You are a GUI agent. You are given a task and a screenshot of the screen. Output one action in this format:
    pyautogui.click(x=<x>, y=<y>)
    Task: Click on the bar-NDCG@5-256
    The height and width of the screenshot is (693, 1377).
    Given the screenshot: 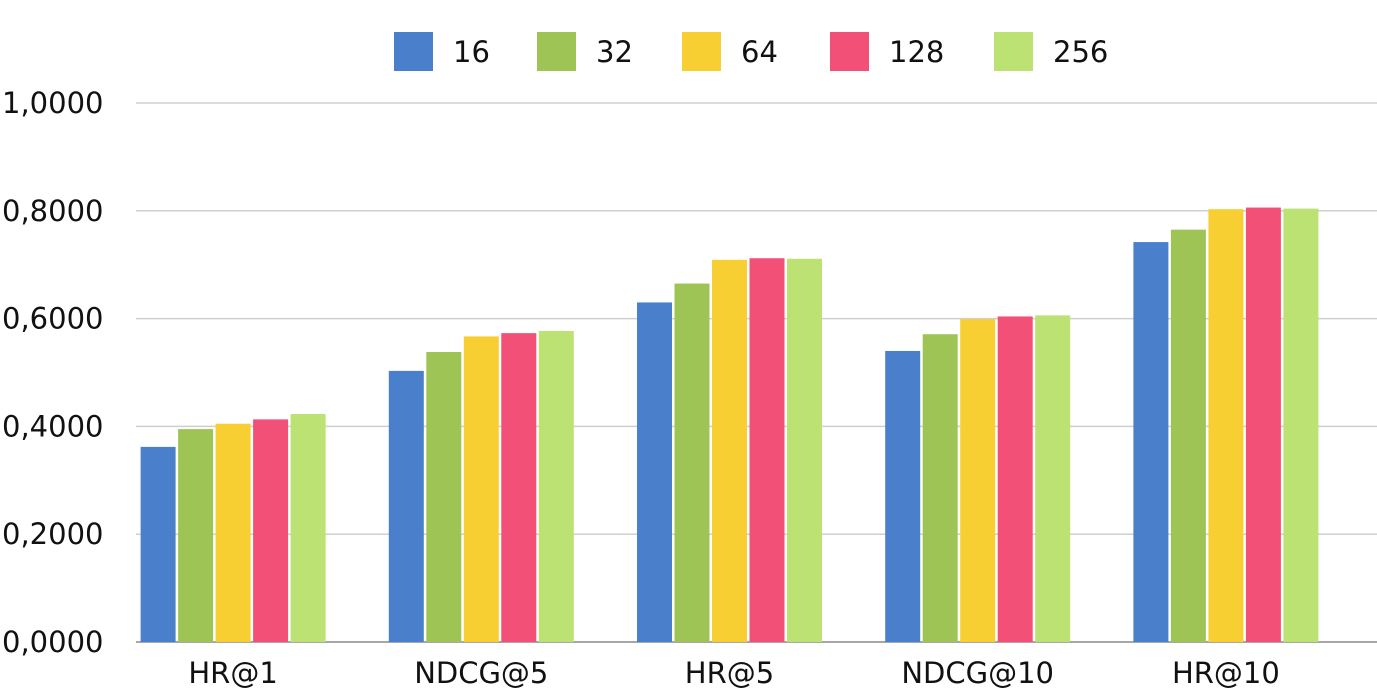 What is the action you would take?
    pyautogui.click(x=556, y=486)
    